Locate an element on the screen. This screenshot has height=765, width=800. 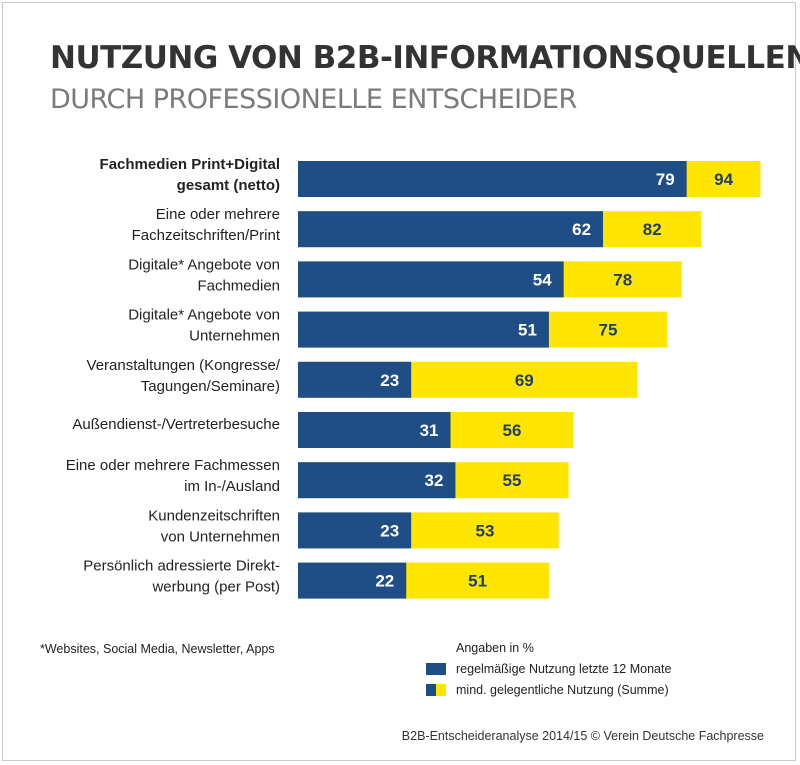
category-label-line: Außendienst-/Vertreterbesuche is located at coordinates (176, 424).